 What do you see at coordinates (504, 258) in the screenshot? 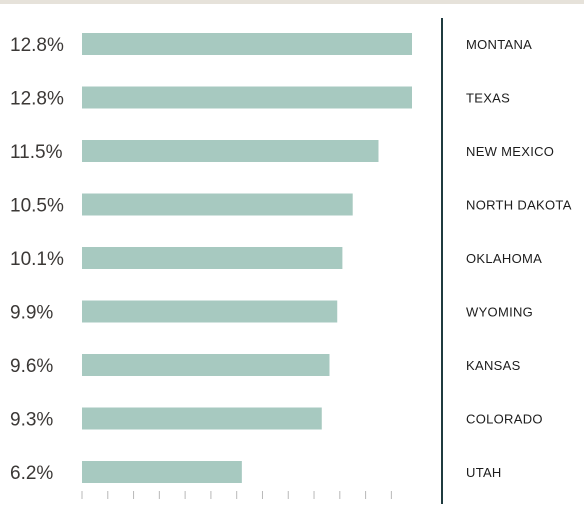
I see `category-label-oklahoma: OKLAHOMA` at bounding box center [504, 258].